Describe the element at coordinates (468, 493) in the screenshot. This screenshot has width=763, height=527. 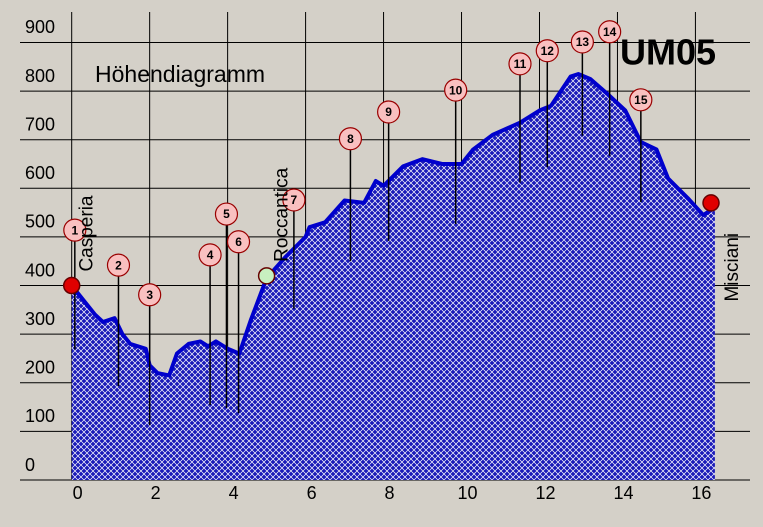
I see `x-tick-label: 10` at that location.